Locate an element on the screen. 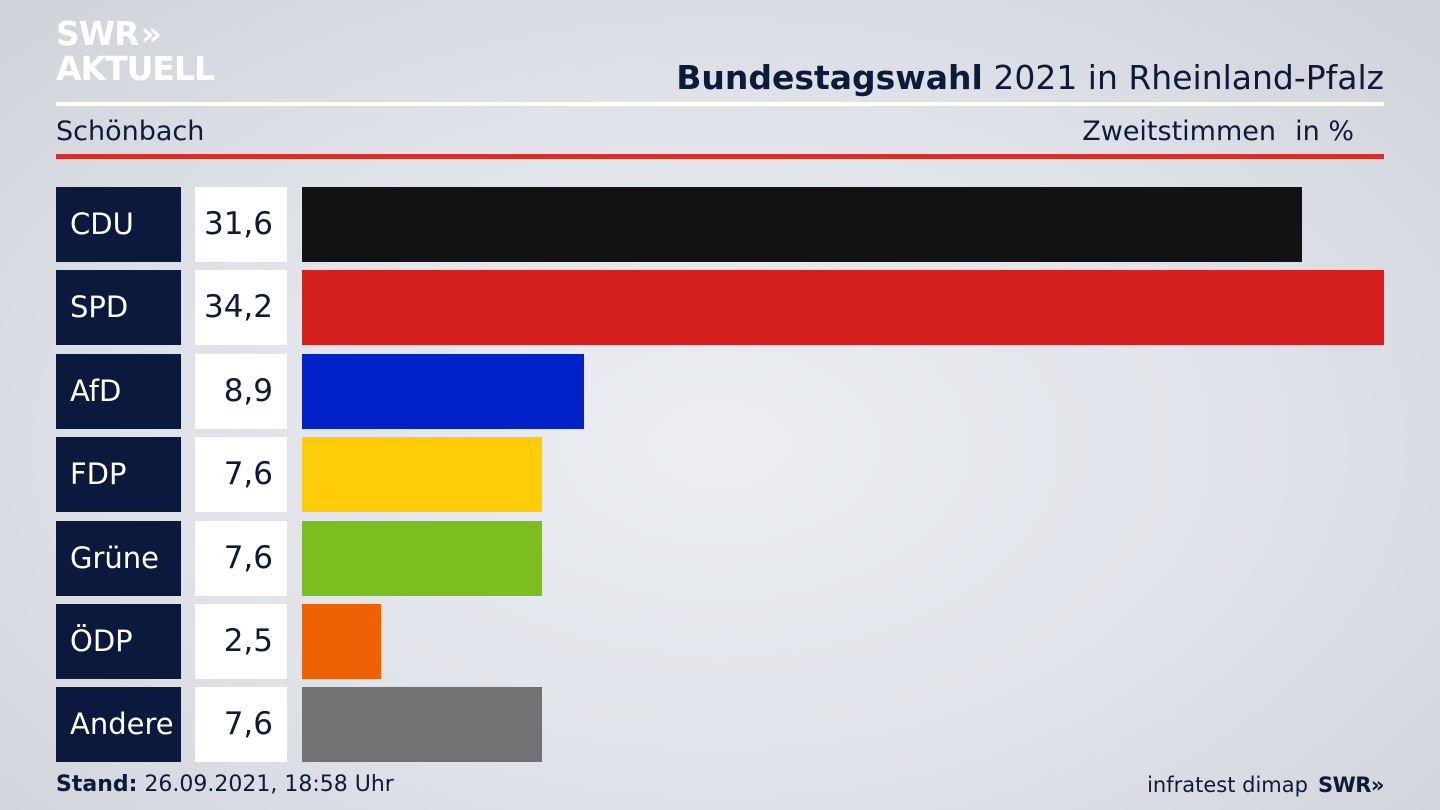 The height and width of the screenshot is (810, 1440). source-label: infratest dimap is located at coordinates (1227, 785).